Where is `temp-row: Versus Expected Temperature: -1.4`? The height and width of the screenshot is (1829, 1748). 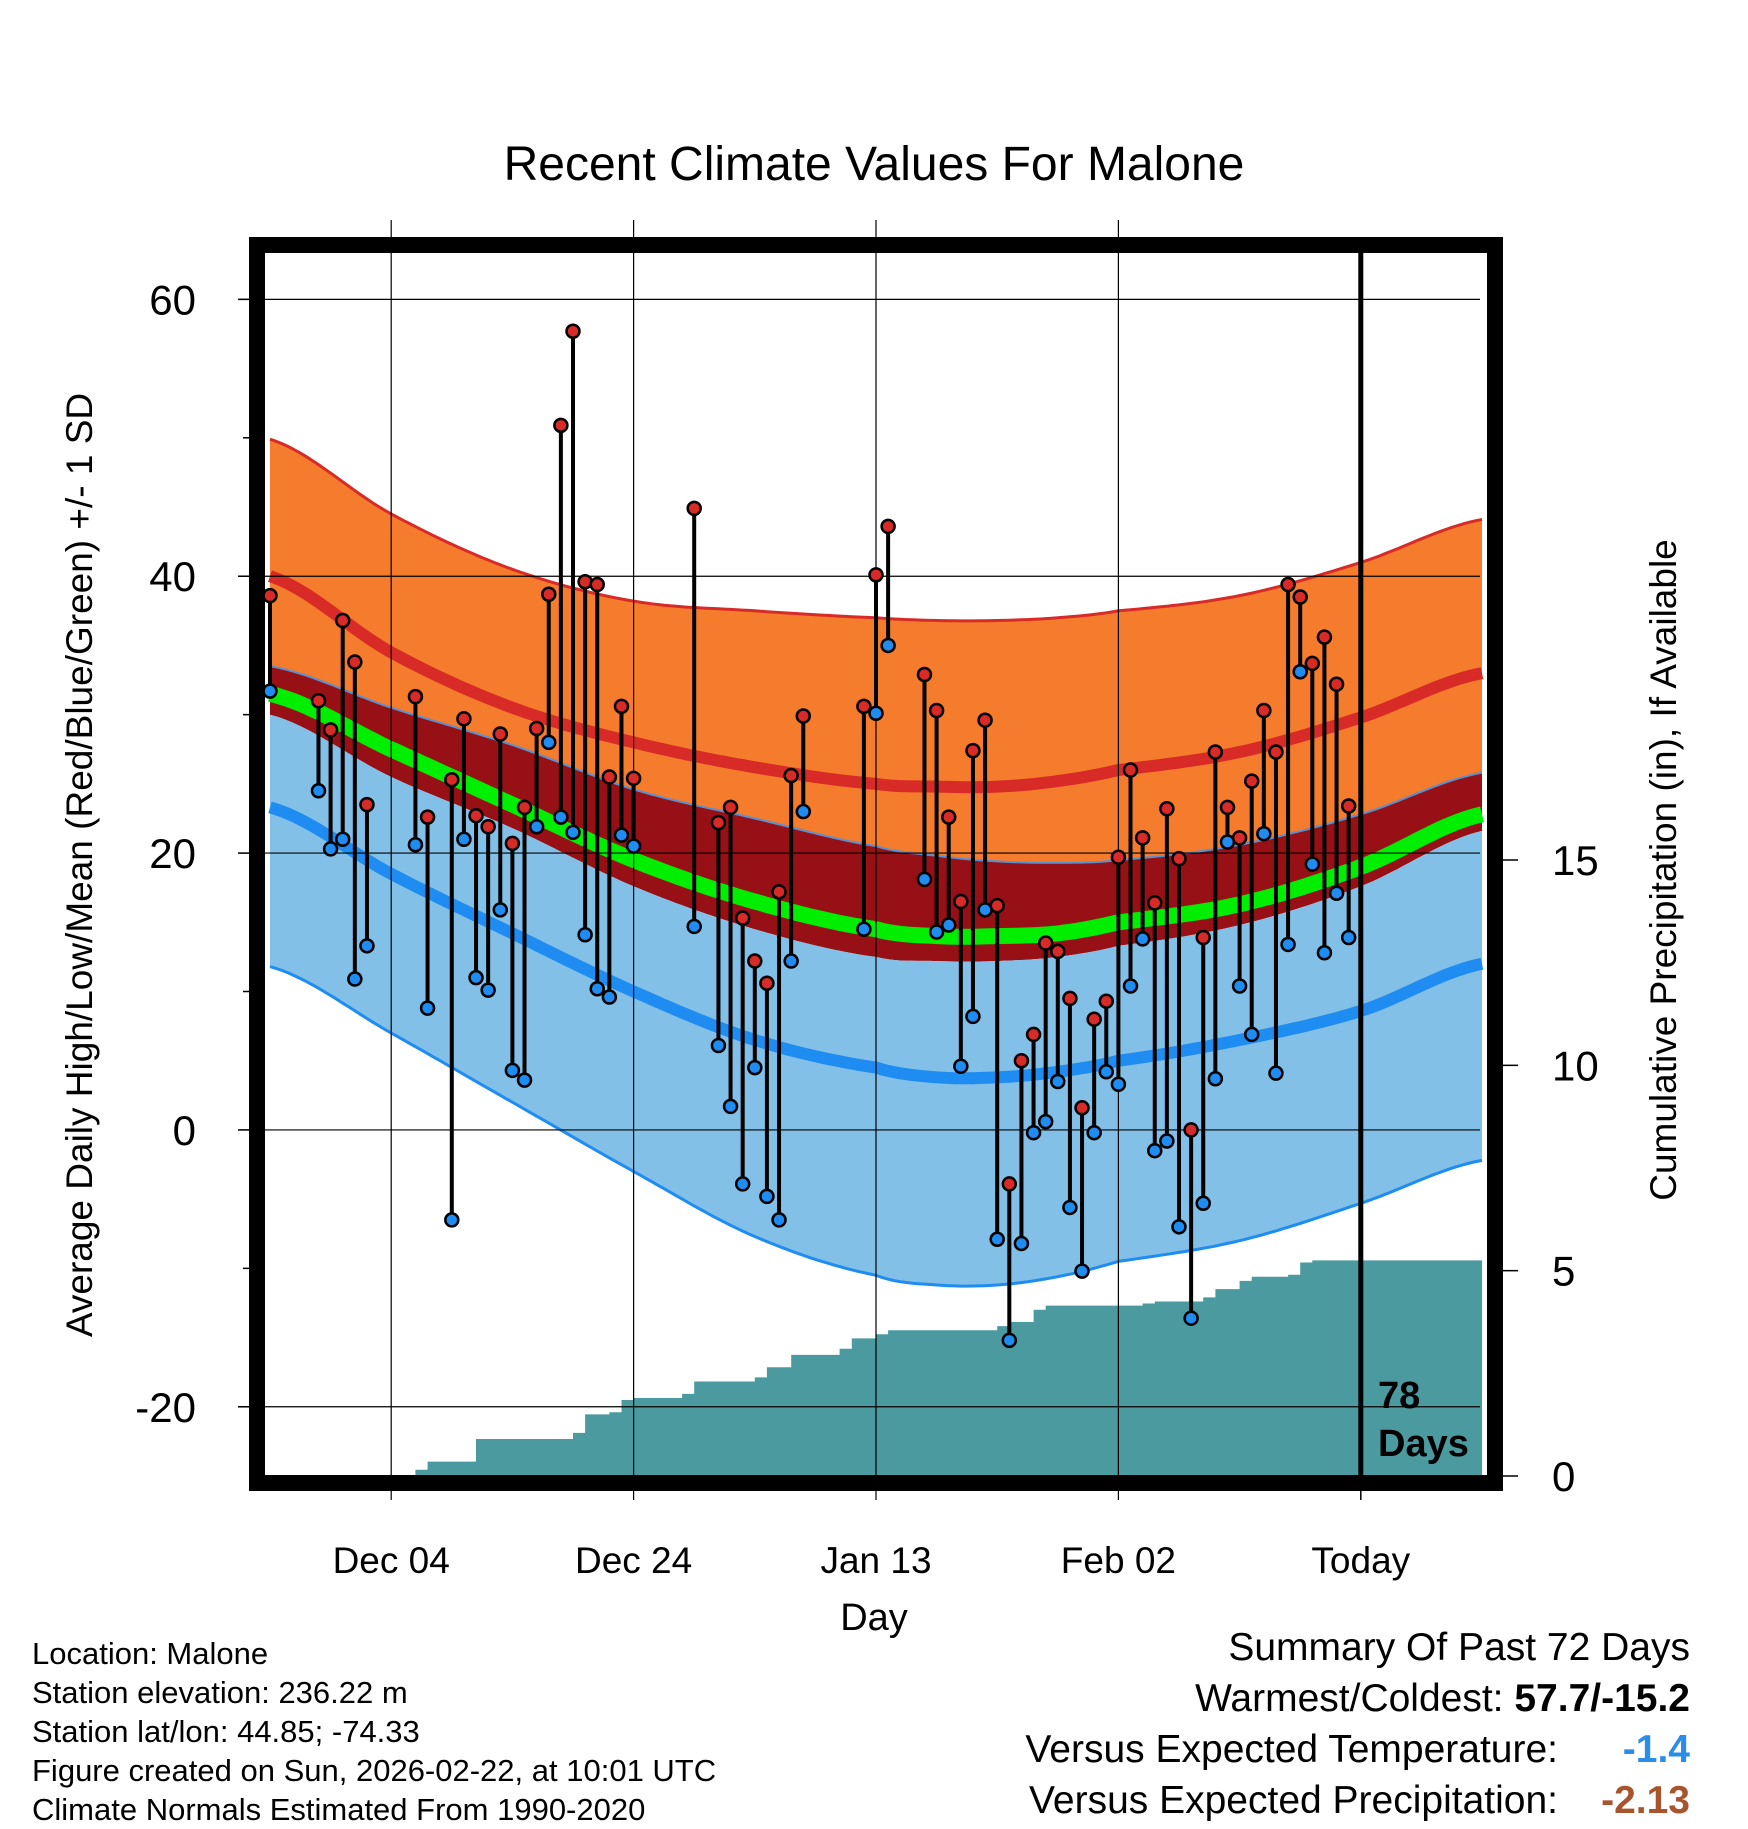
temp-row: Versus Expected Temperature: -1.4 is located at coordinates (1357, 1749).